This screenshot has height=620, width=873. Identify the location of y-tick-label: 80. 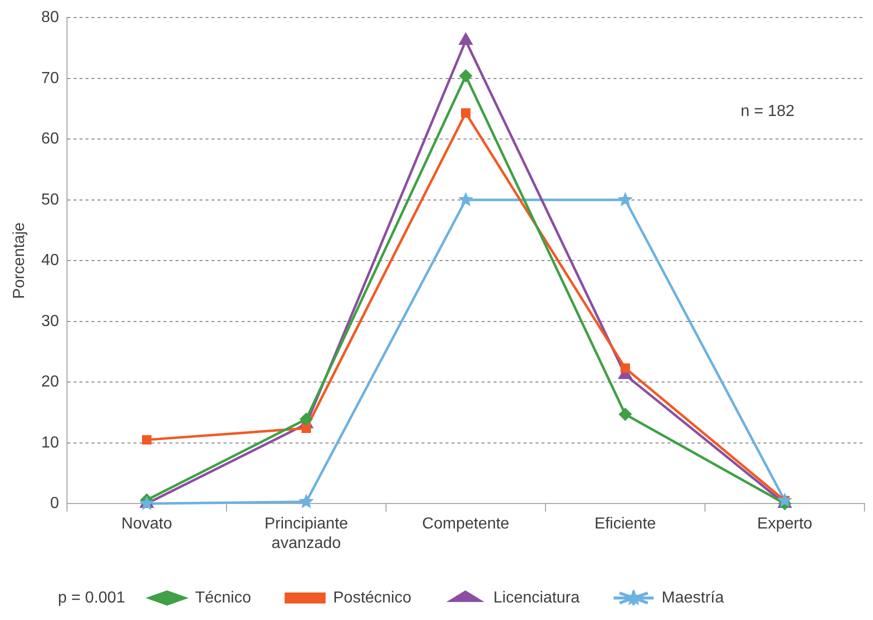
(50, 17).